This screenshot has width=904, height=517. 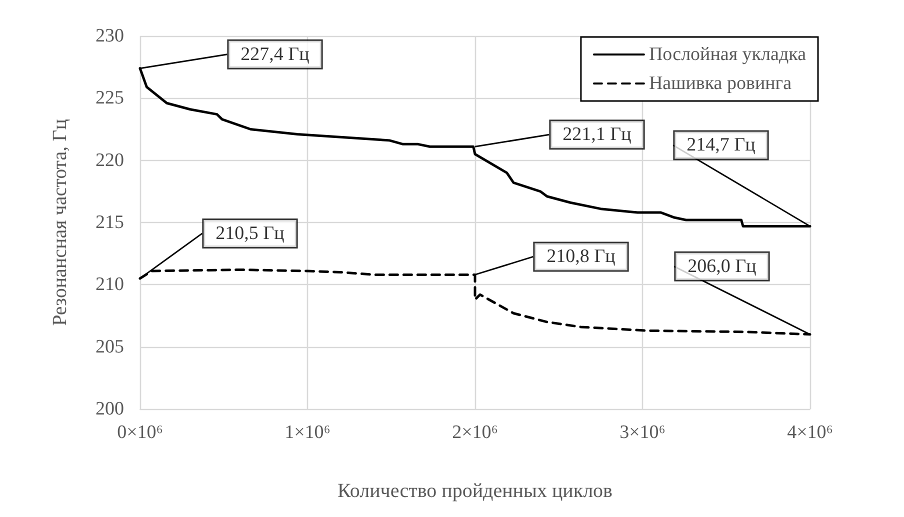 What do you see at coordinates (727, 54) in the screenshot?
I see `legend-label: Послойная укладка` at bounding box center [727, 54].